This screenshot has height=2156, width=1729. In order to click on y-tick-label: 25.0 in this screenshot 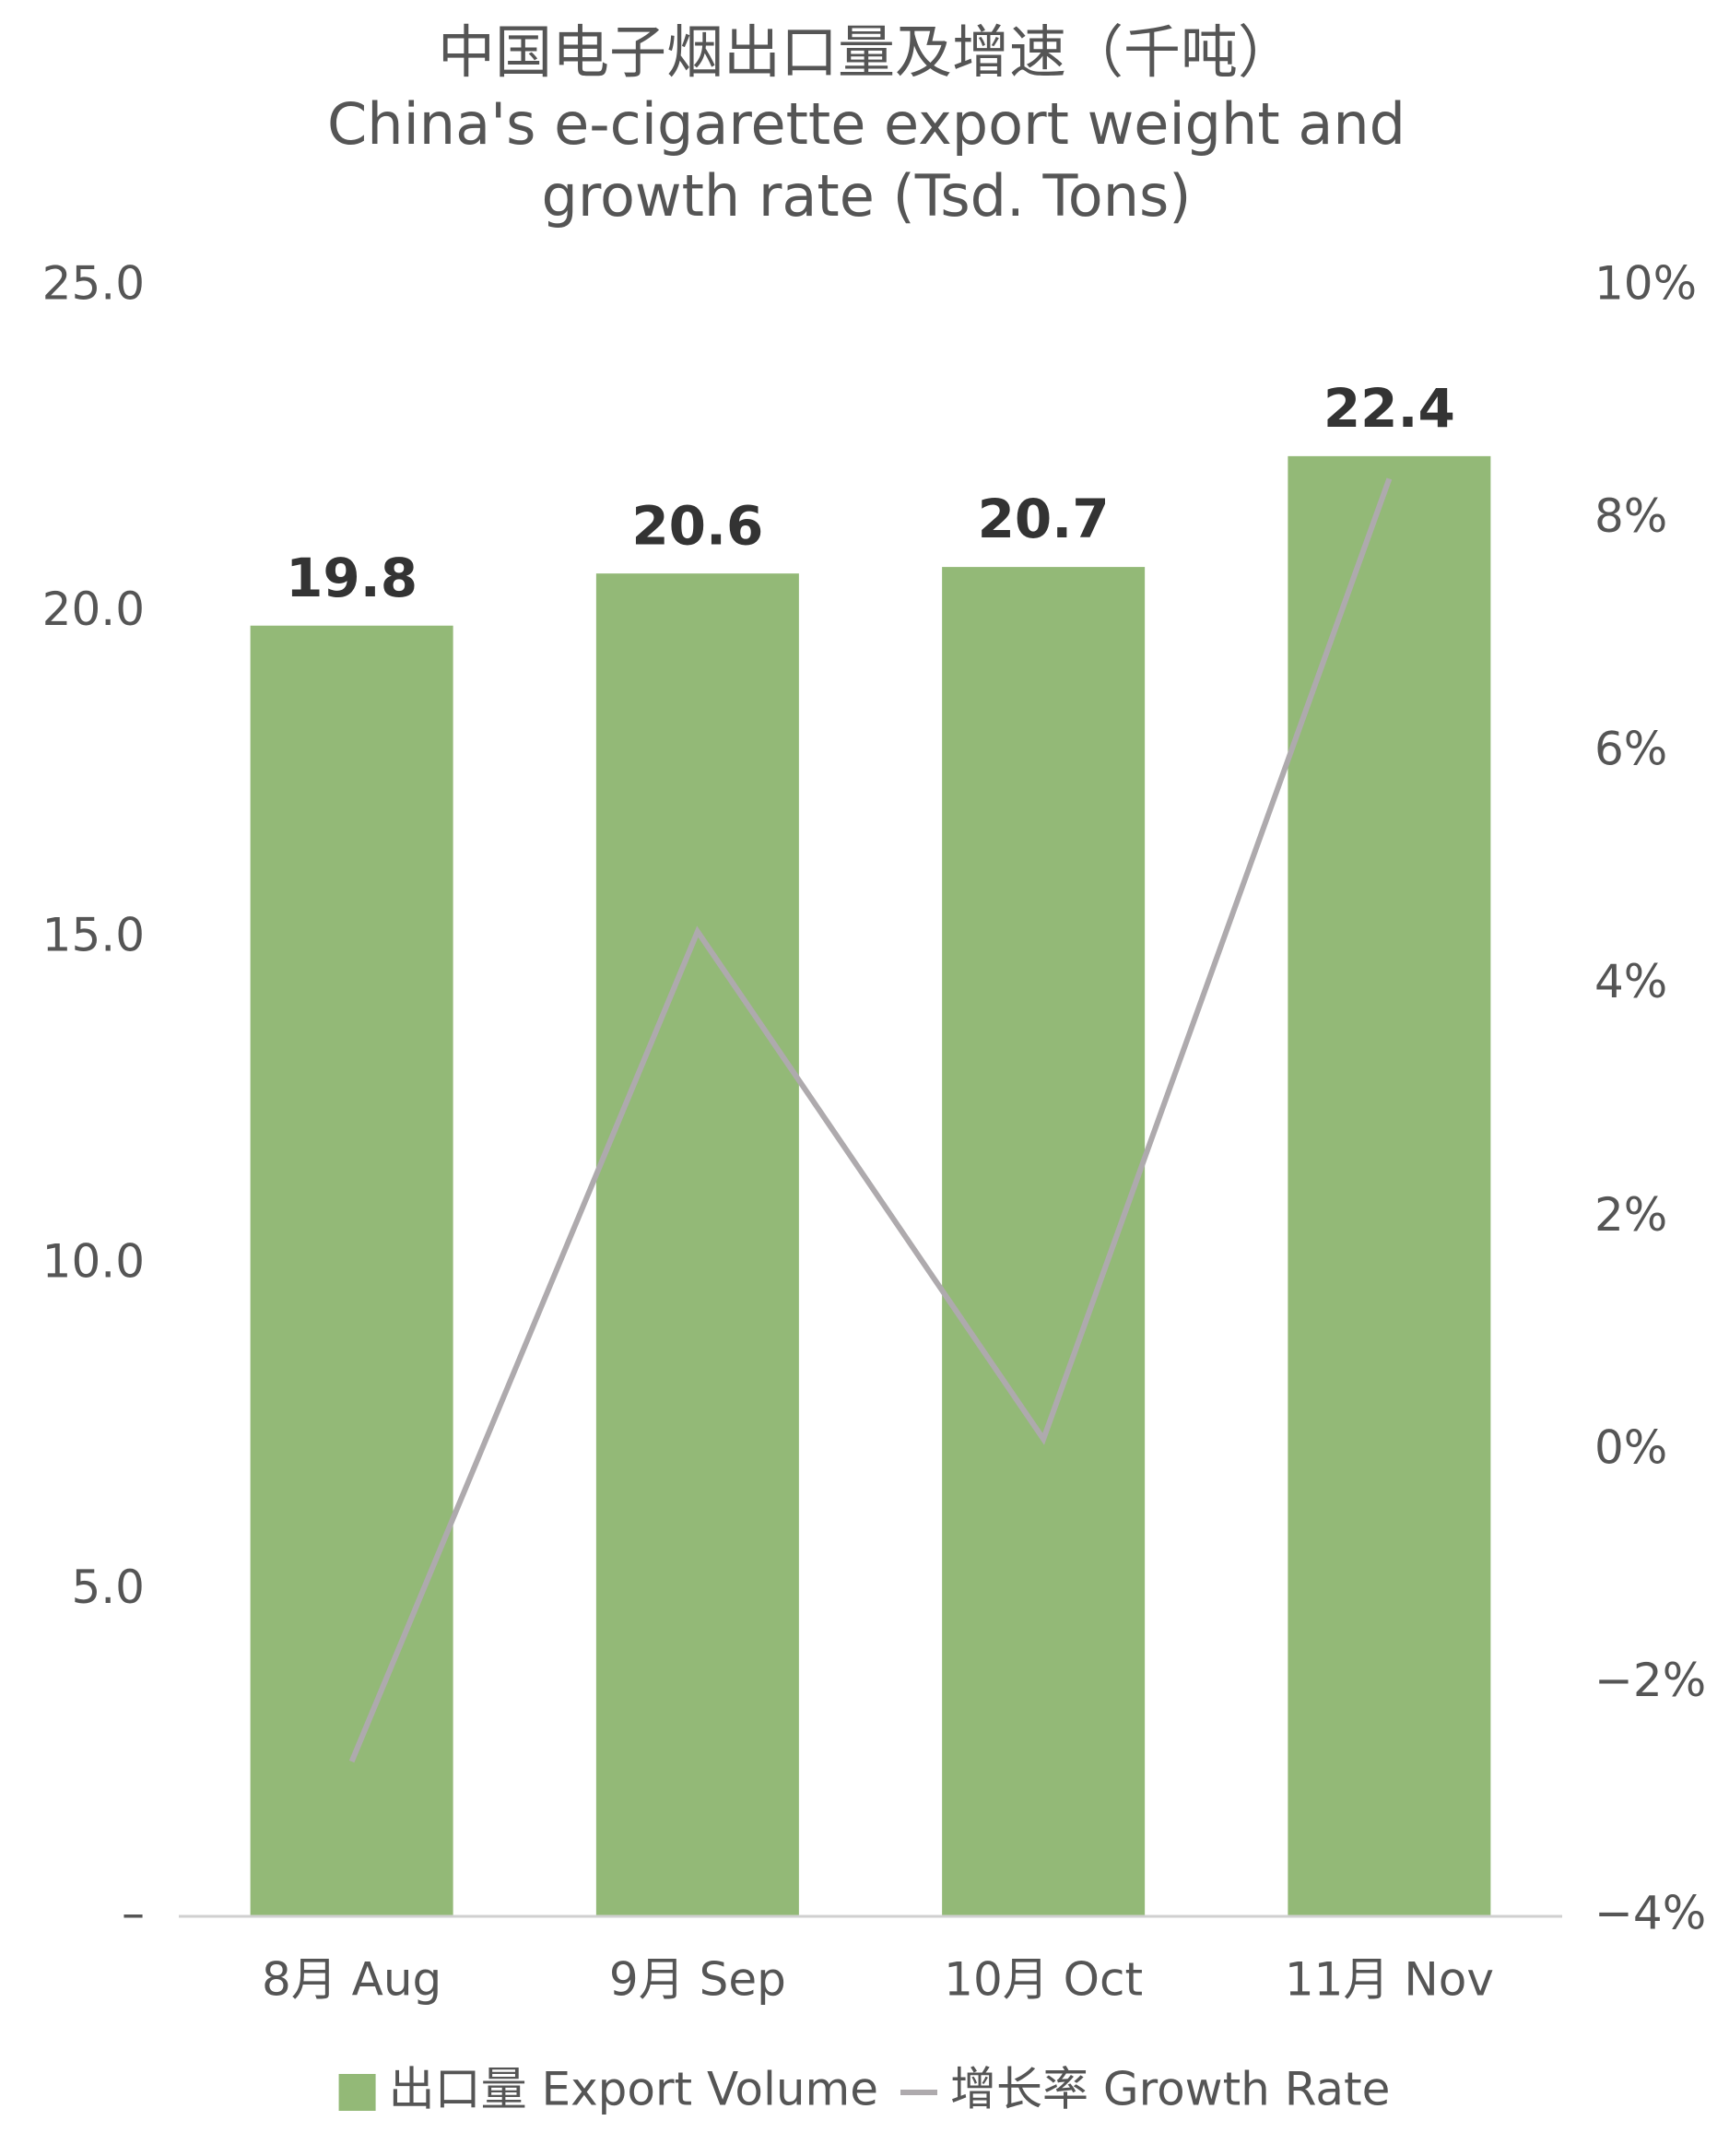, I will do `click(93, 284)`.